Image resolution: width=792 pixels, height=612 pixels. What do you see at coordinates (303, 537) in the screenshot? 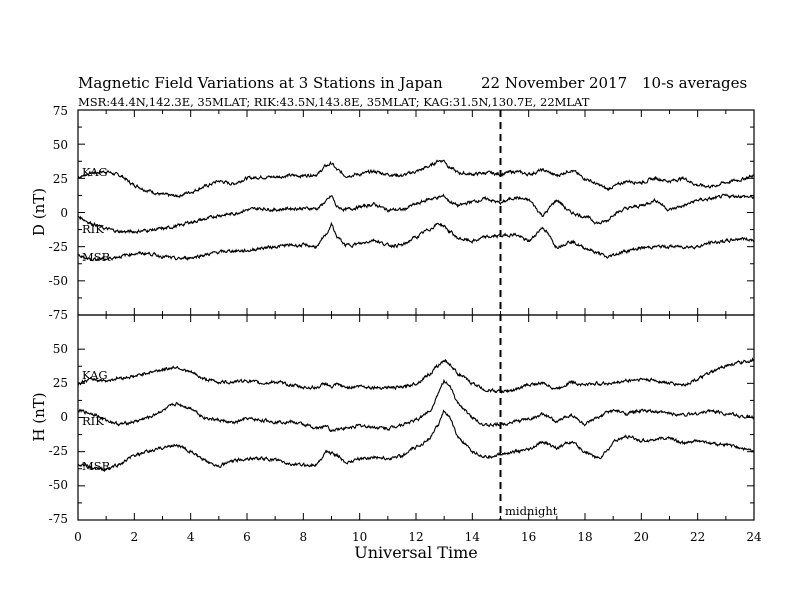
I see `x-tick-label: 8` at bounding box center [303, 537].